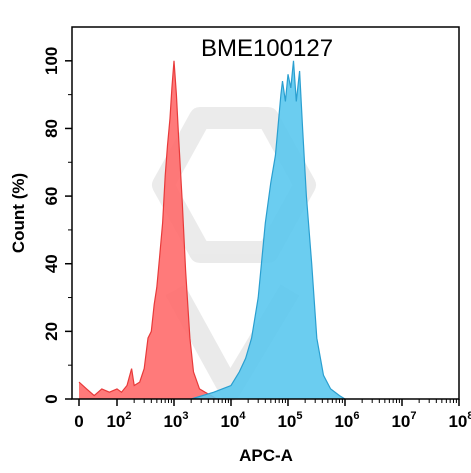 The width and height of the screenshot is (471, 473). What do you see at coordinates (51, 398) in the screenshot?
I see `y-tick-label: 0` at bounding box center [51, 398].